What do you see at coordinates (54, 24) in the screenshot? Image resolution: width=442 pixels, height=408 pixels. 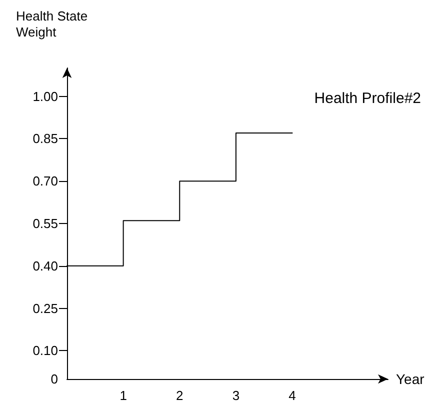 I see `y-axis-title: Health State Weight` at bounding box center [54, 24].